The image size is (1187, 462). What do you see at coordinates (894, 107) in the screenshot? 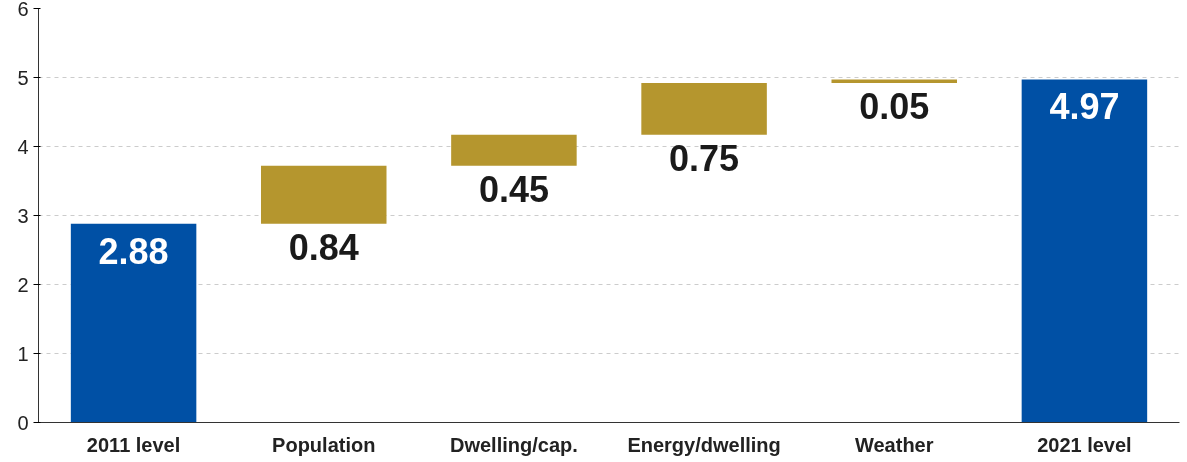
I see `data-label: 0.05` at bounding box center [894, 107].